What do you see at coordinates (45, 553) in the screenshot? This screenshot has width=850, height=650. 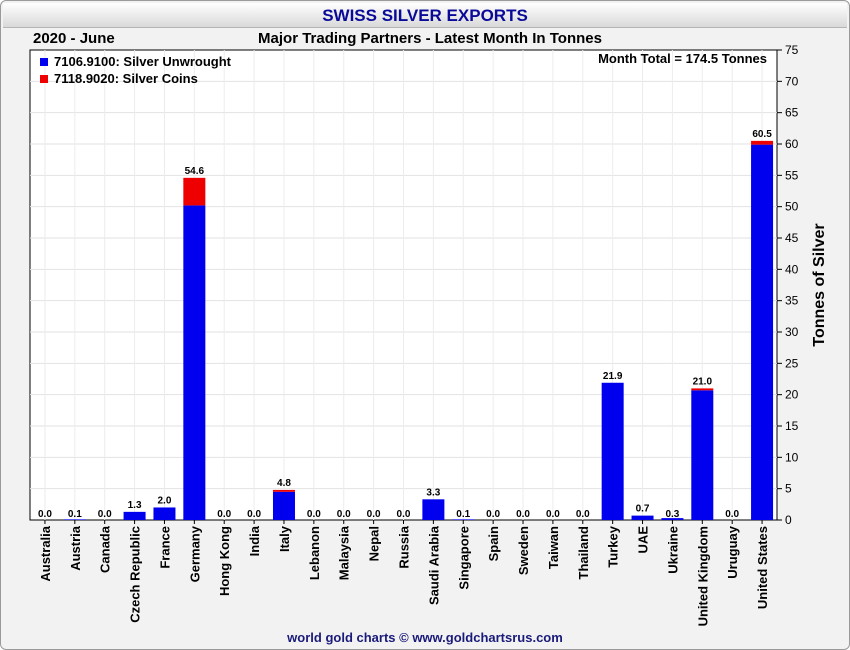 I see `x-tick-label: Australia` at bounding box center [45, 553].